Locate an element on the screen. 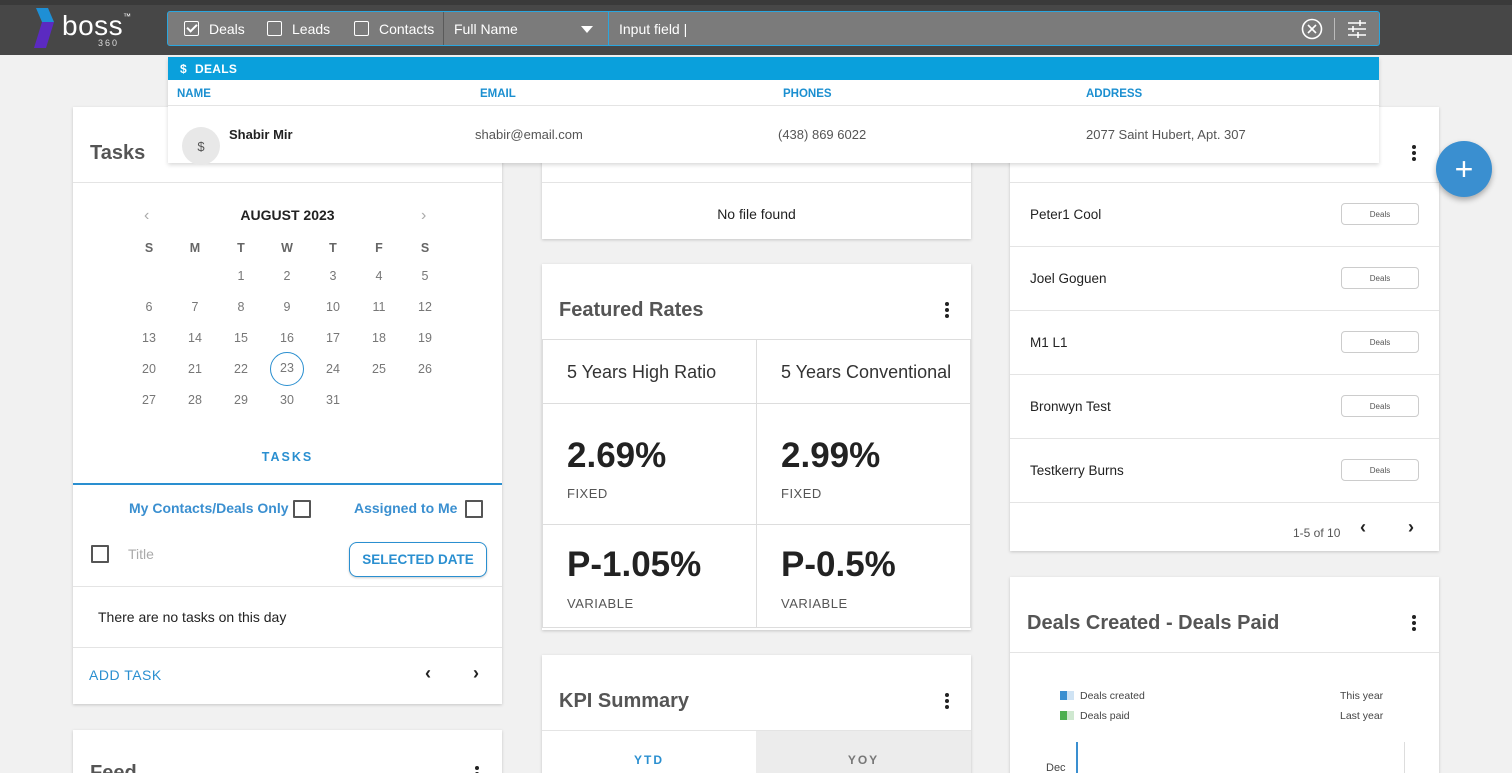  kpi-menu-icon is located at coordinates (947, 701).